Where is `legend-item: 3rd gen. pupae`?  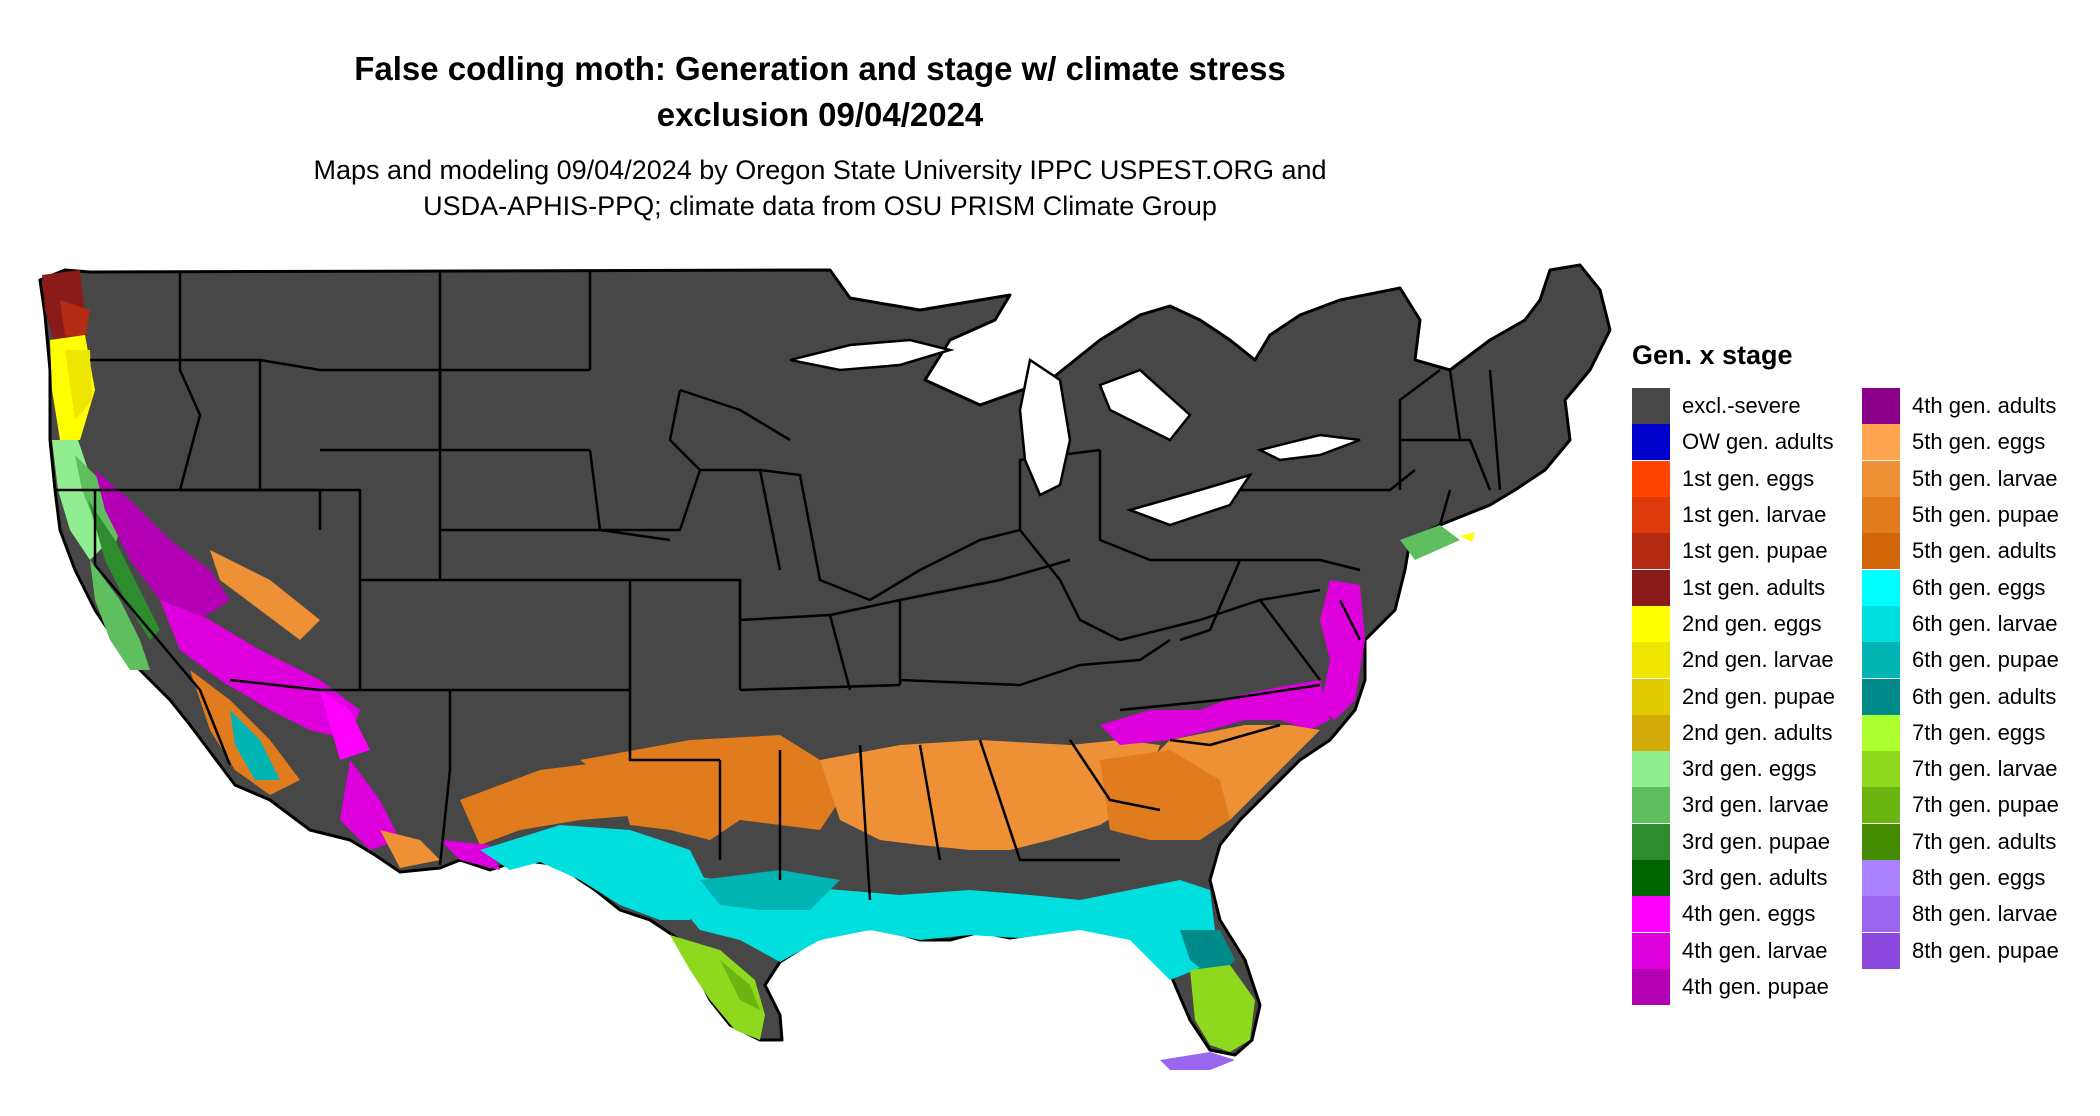
legend-item: 3rd gen. pupae is located at coordinates (1733, 841).